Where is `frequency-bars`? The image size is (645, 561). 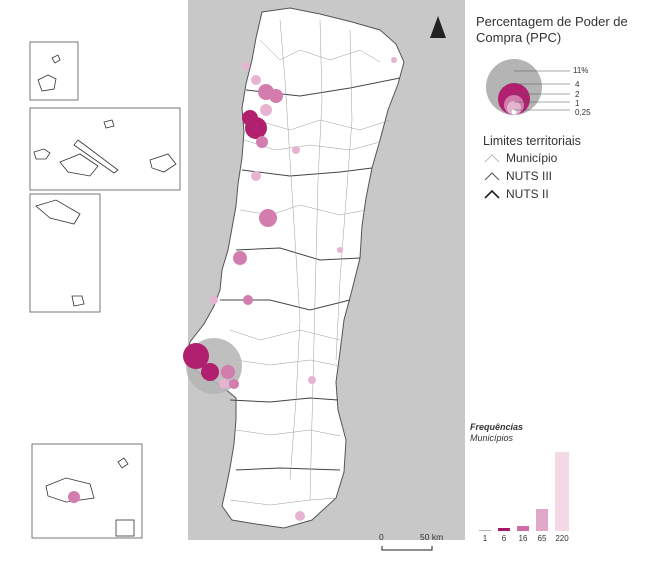 frequency-bars is located at coordinates (524, 491).